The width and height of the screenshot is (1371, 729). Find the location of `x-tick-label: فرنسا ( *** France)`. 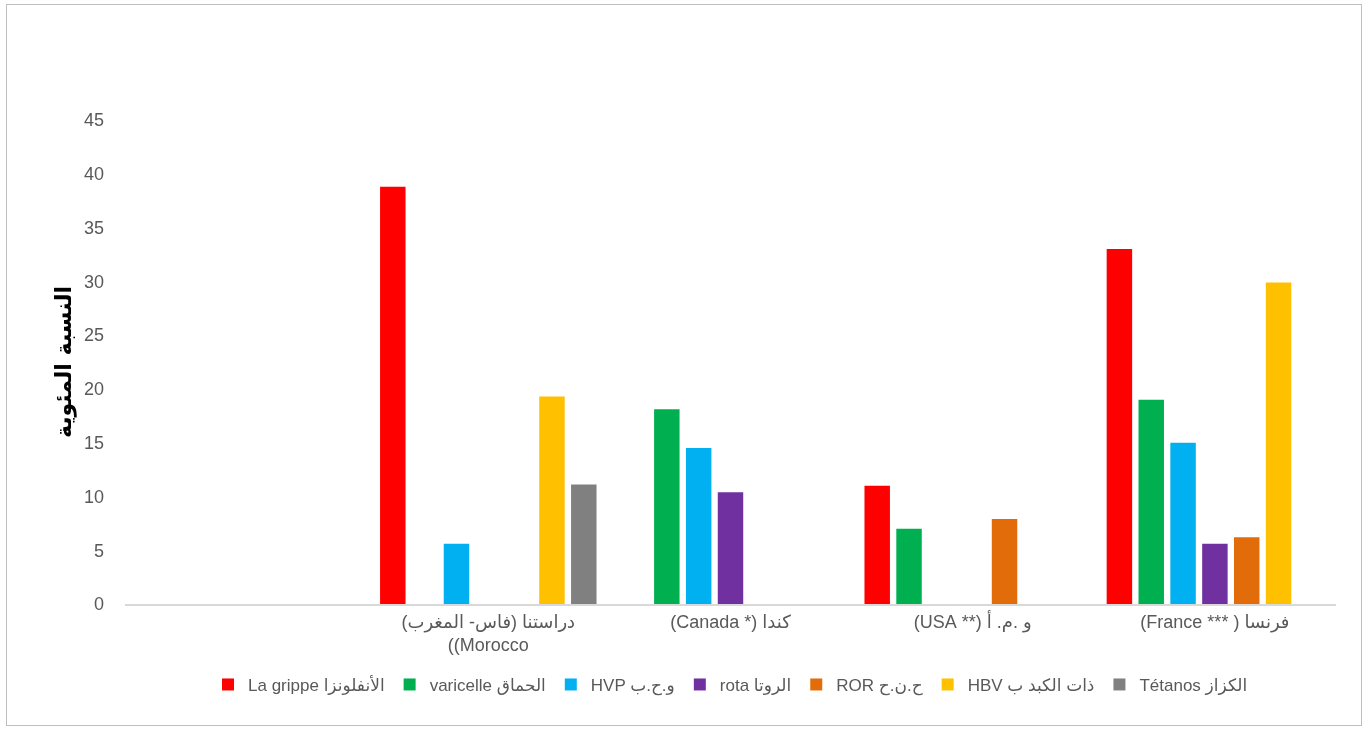

x-tick-label: فرنسا ( *** France) is located at coordinates (1215, 622).